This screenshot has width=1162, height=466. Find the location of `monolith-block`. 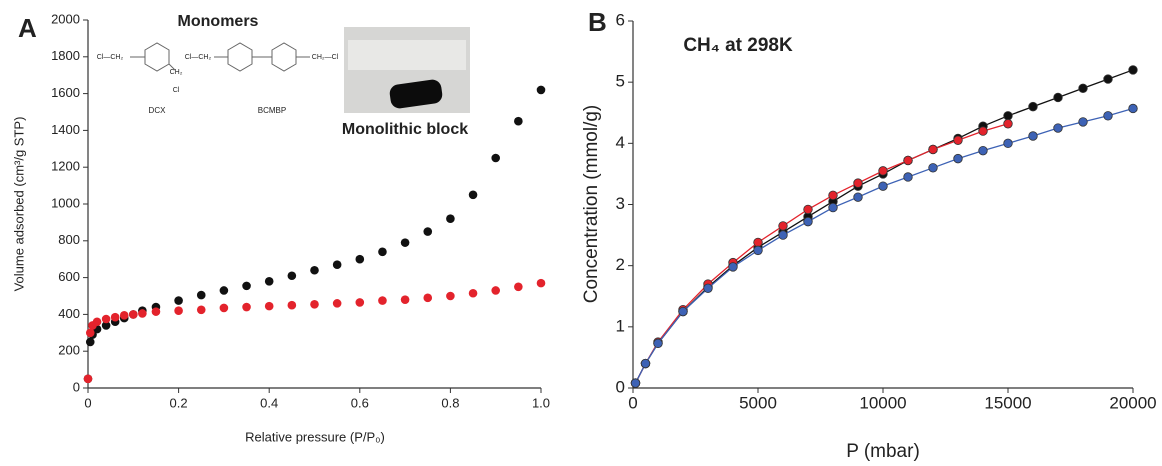

monolith-block is located at coordinates (416, 94).